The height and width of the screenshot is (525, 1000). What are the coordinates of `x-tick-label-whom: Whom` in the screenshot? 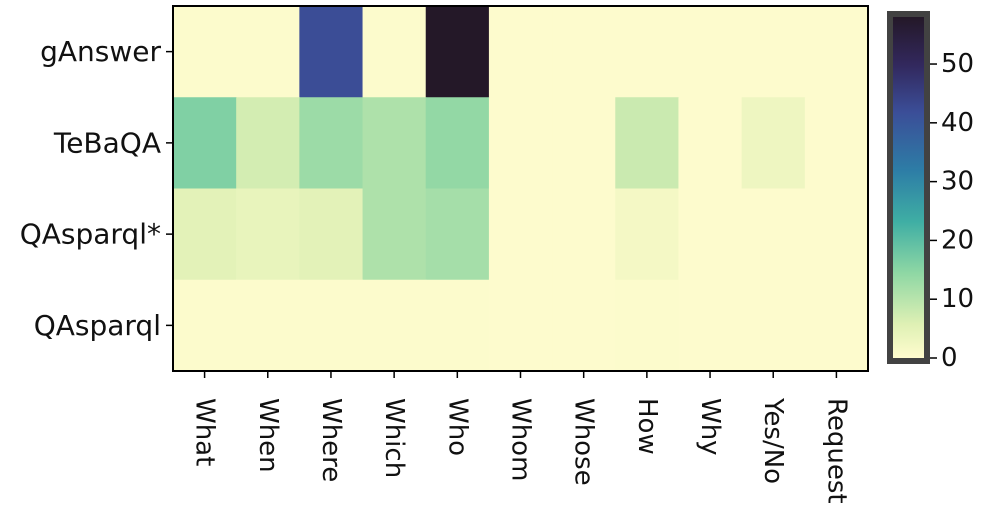 It's located at (521, 439).